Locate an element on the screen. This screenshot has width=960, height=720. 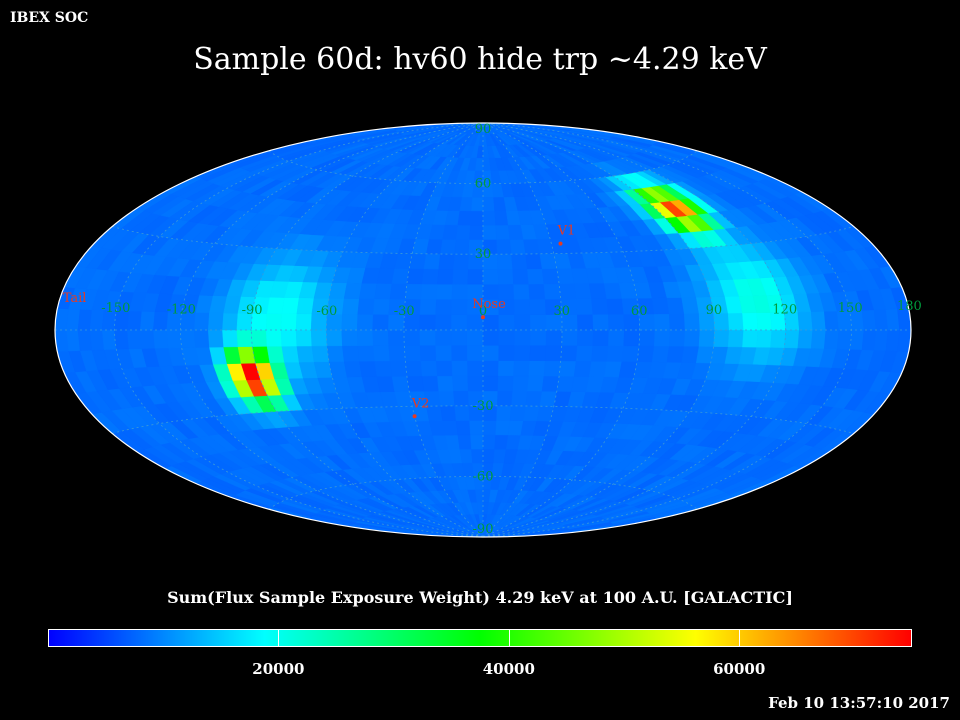
latitude-label: -30 is located at coordinates (483, 406).